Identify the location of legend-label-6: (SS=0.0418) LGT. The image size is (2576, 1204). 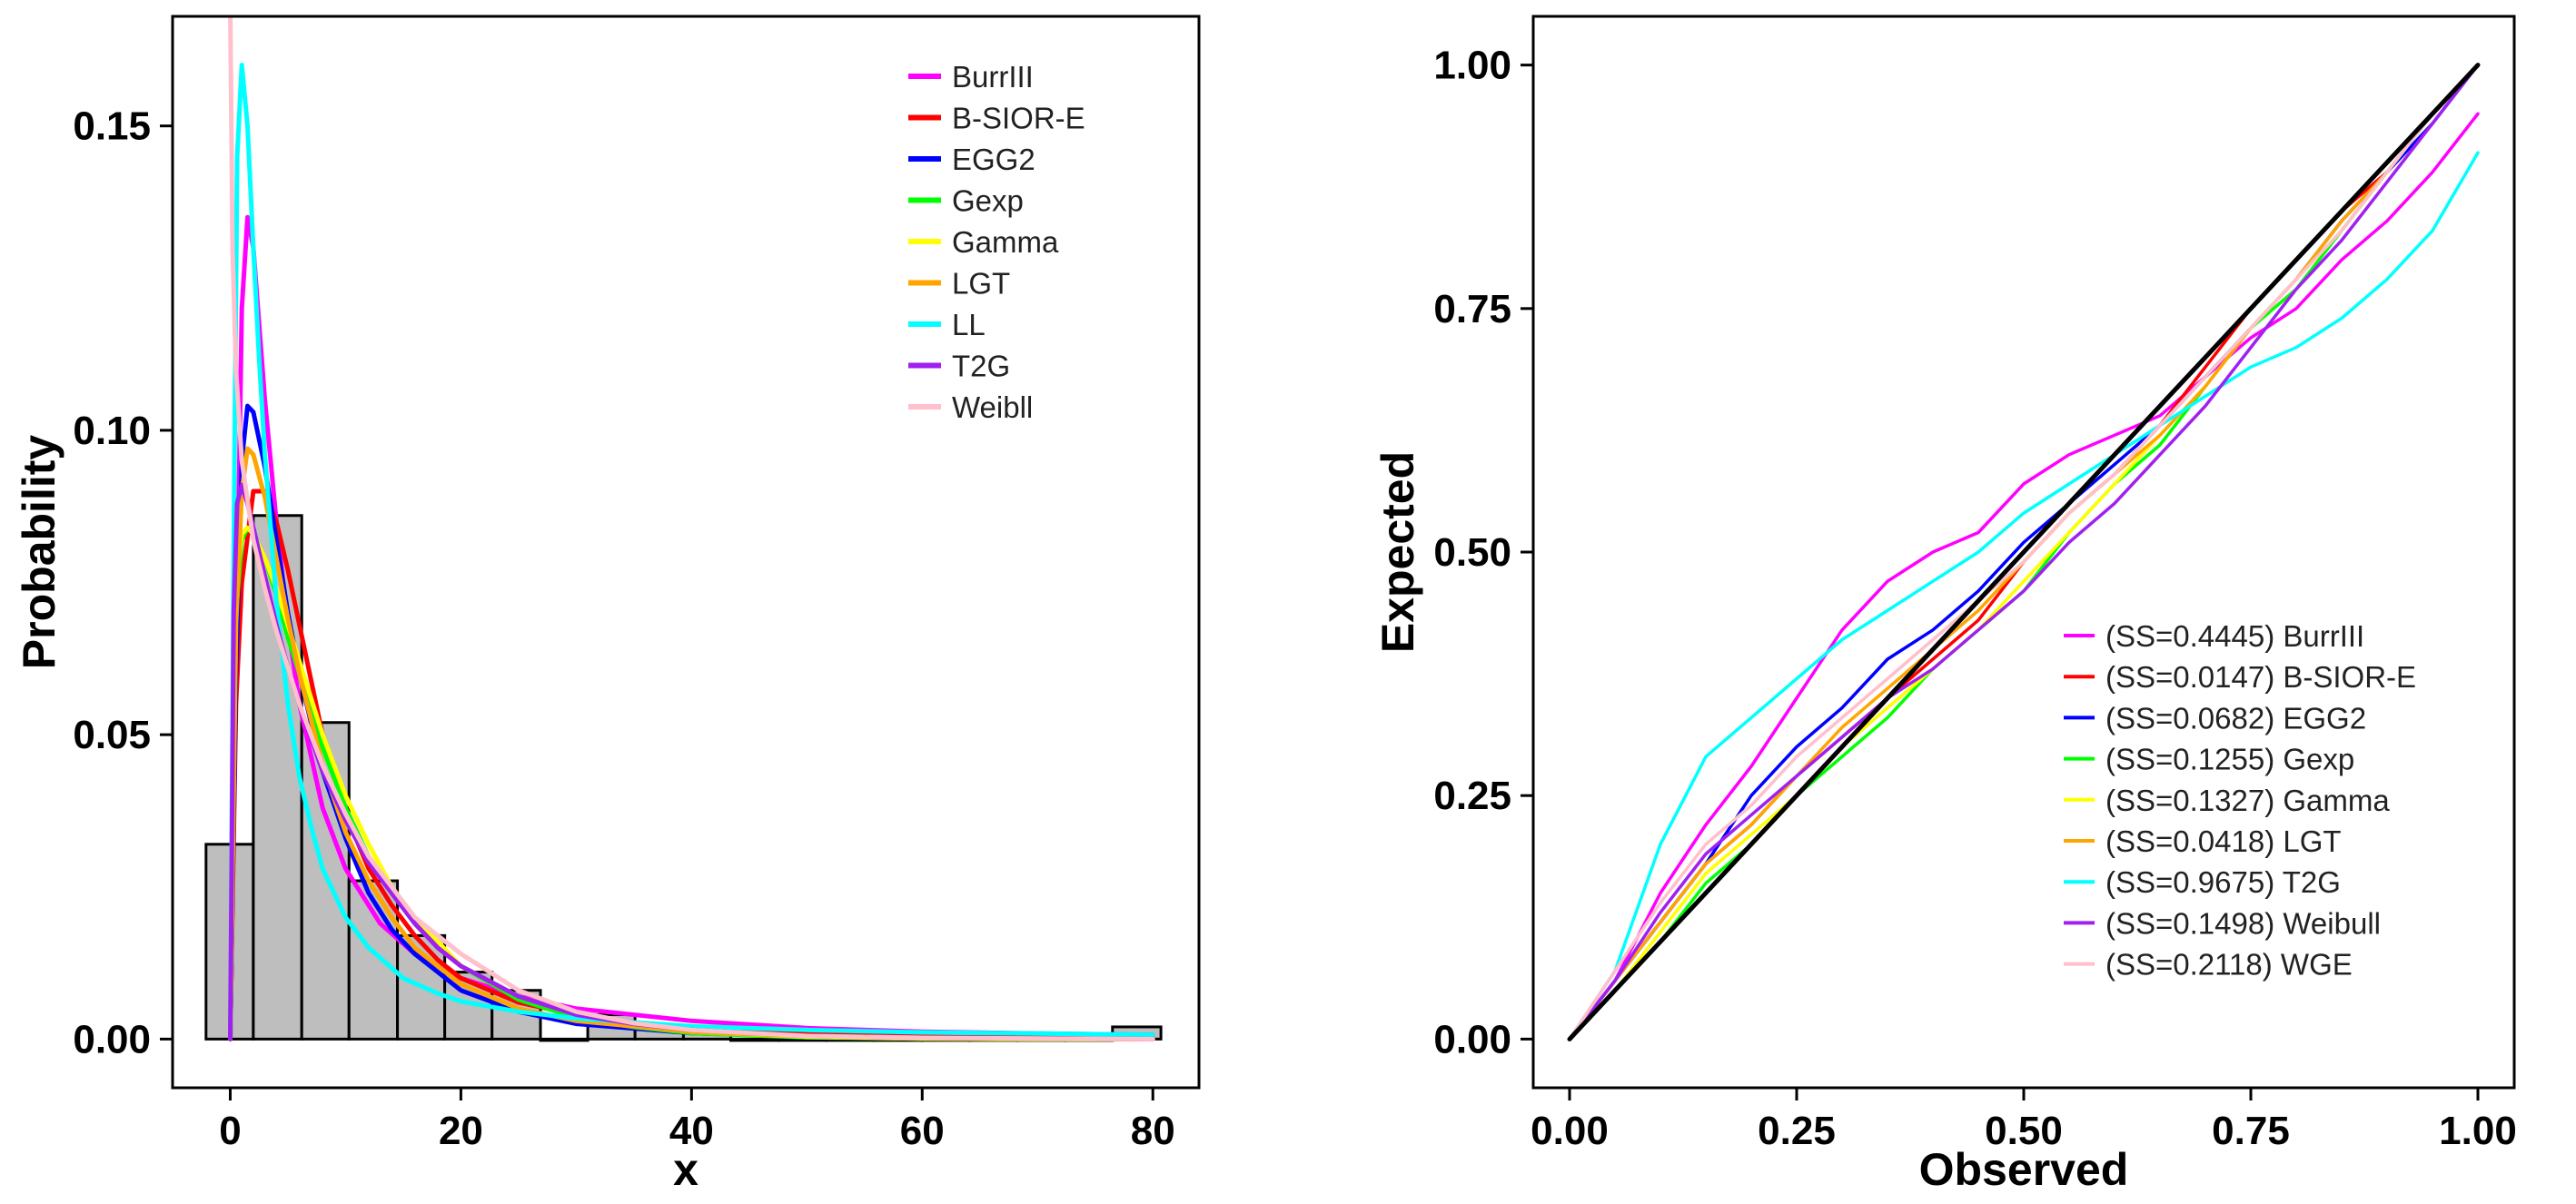
(2223, 841).